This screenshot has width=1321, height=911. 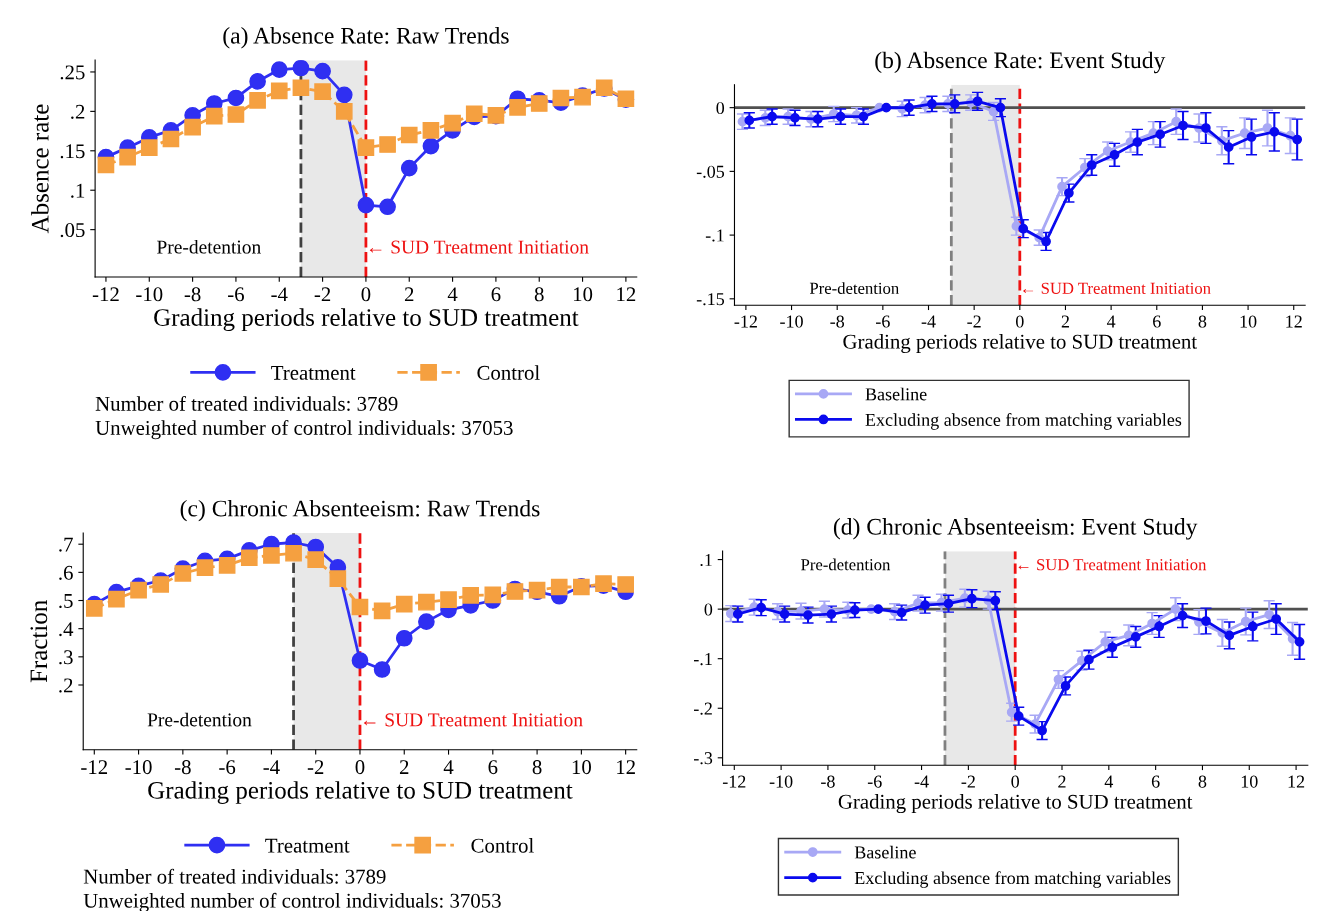 I want to click on y-tick-label: .5, so click(x=66, y=601).